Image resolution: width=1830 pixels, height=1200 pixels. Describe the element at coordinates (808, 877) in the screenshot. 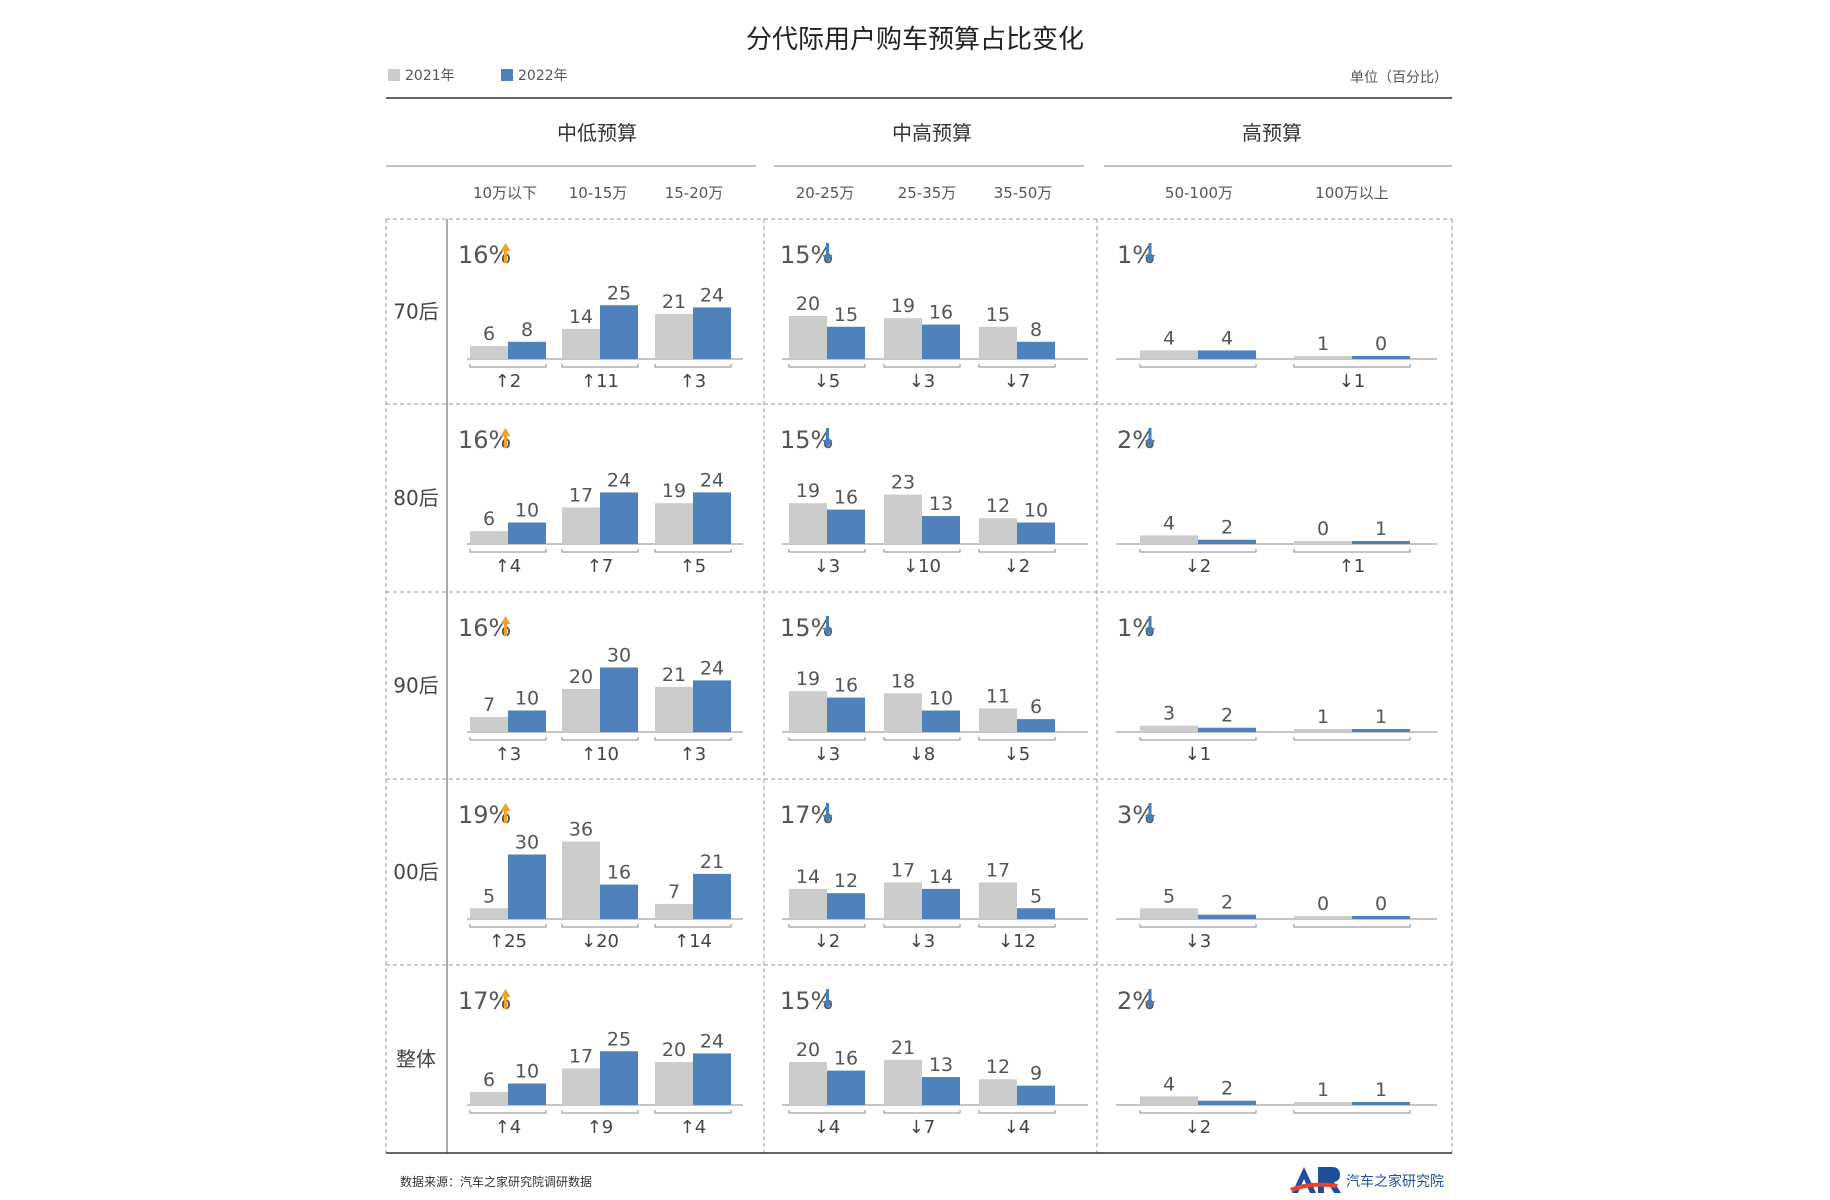

I see `value-label-2021-3-3: 14` at that location.